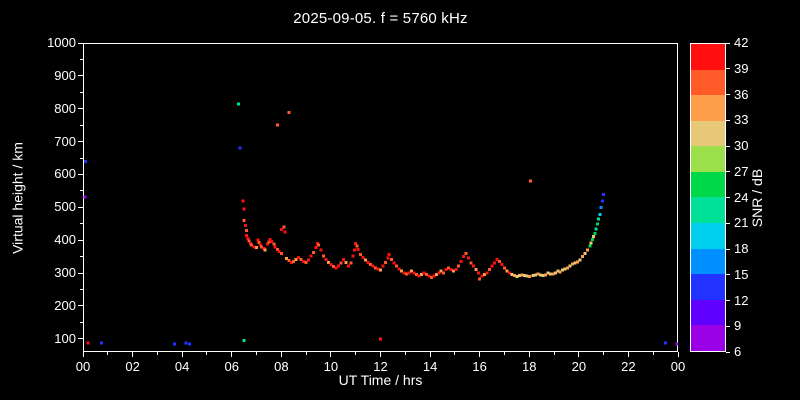 The width and height of the screenshot is (800, 400). What do you see at coordinates (380, 380) in the screenshot?
I see `x-axis-label: UT Time / hrs` at bounding box center [380, 380].